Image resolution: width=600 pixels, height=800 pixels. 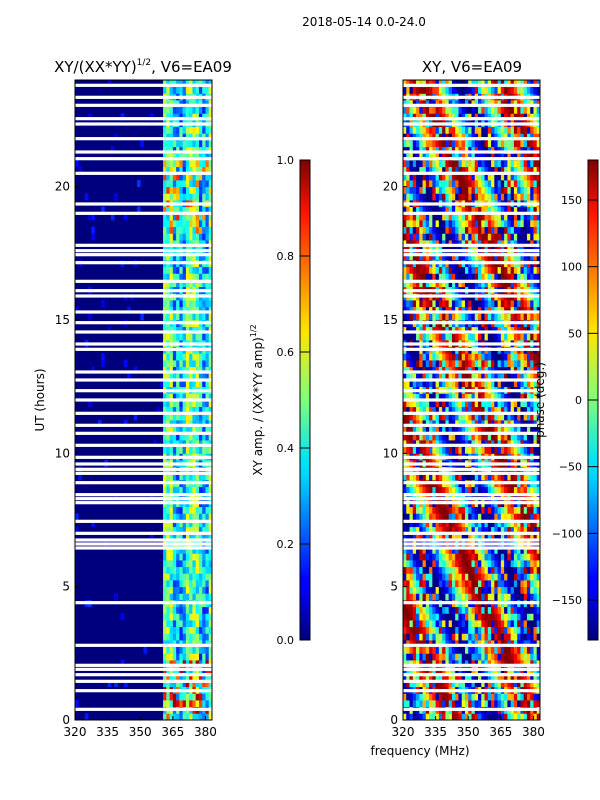 What do you see at coordinates (143, 204) in the screenshot?
I see `left-flagged-row` at bounding box center [143, 204].